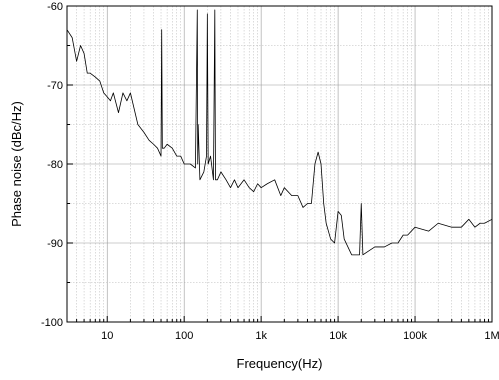  I want to click on y-tick-label: -90, so click(55, 244).